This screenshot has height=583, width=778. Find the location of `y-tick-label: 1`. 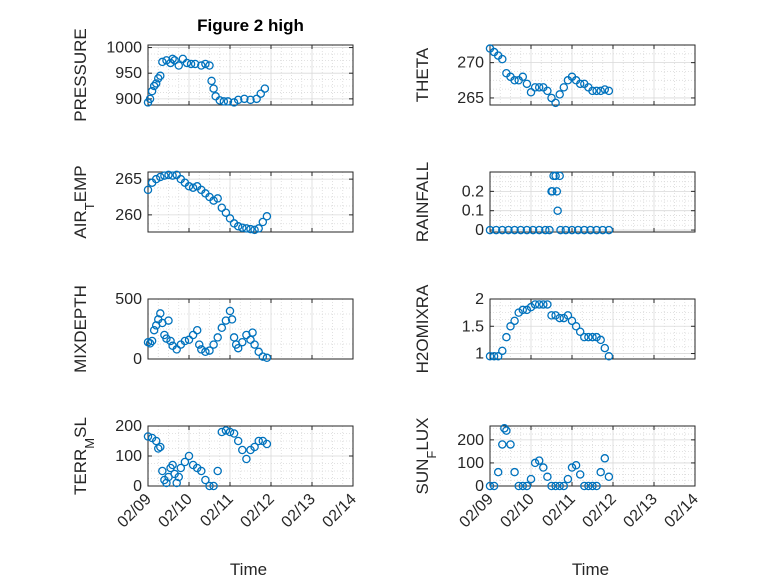

y-tick-label: 1 is located at coordinates (479, 354).